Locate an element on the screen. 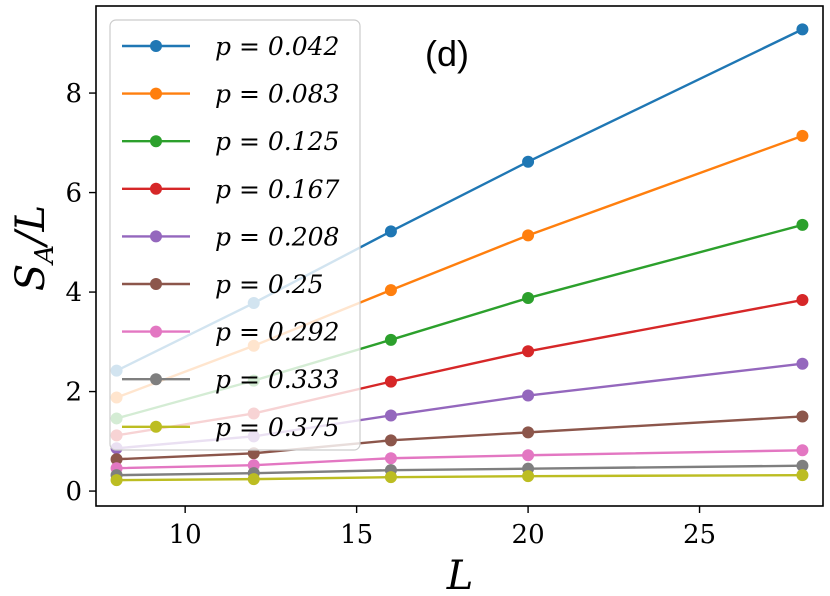  y-tick-label: 6 is located at coordinates (73, 194).